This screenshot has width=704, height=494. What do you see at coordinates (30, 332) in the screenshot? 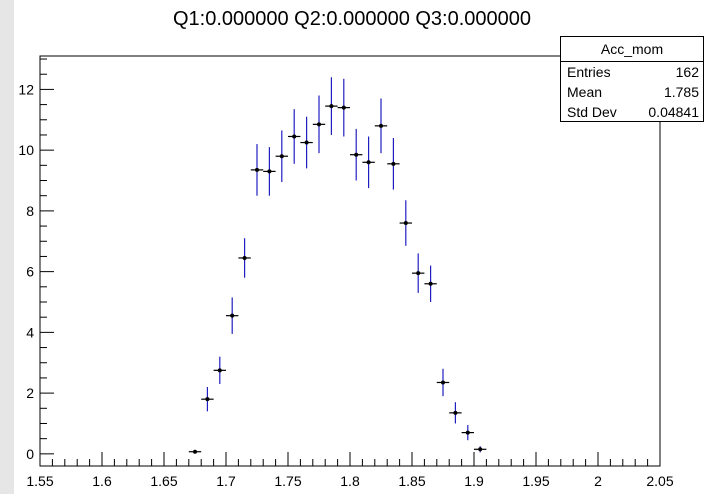
I see `y-tick-label: 4` at bounding box center [30, 332].